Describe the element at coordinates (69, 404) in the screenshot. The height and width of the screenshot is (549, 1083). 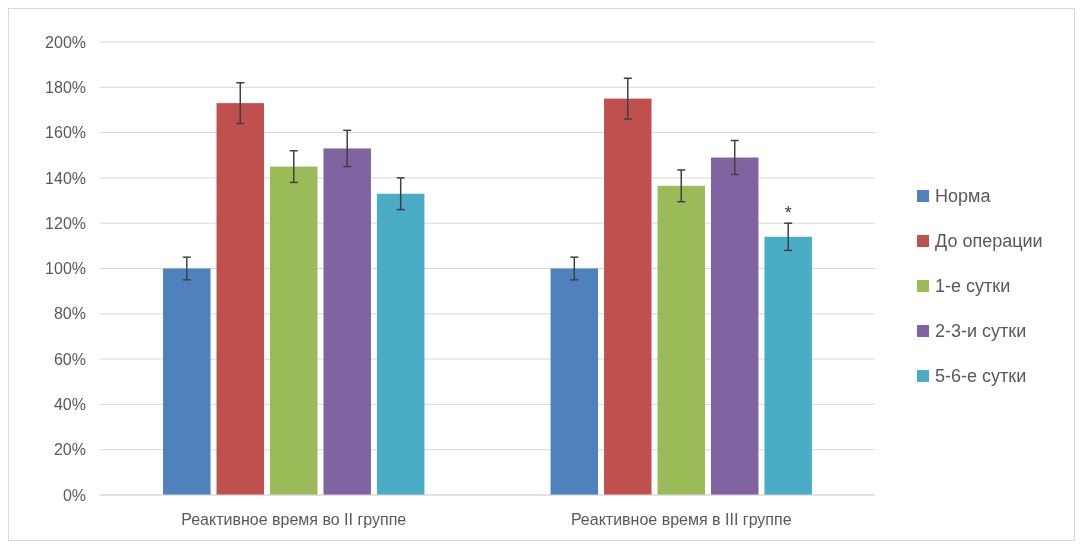
I see `y-tick-label: 40%` at that location.